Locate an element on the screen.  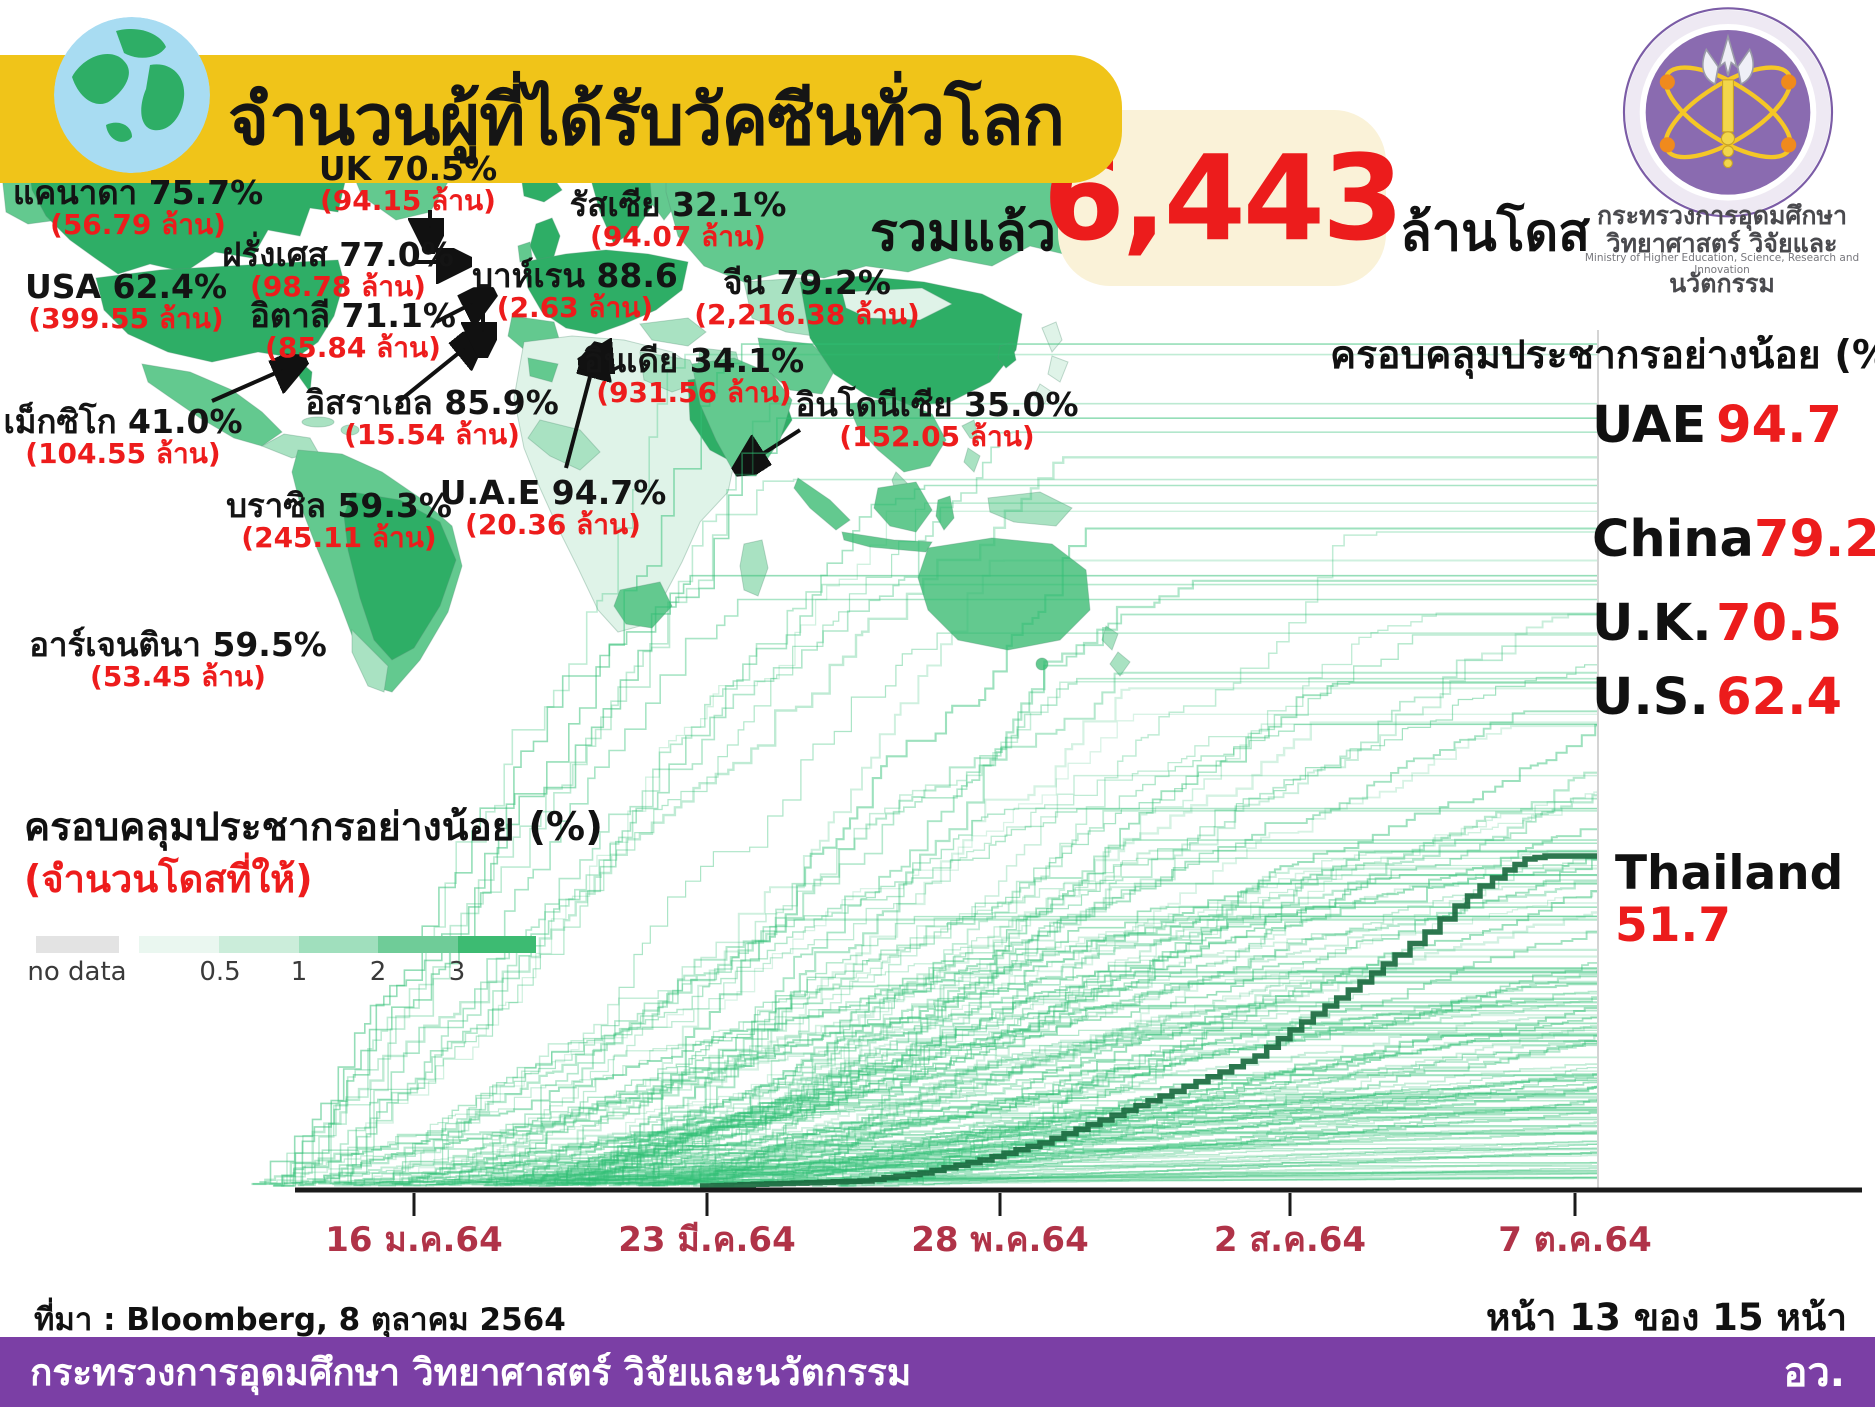
legend-nodata-label: no data is located at coordinates (77, 972).